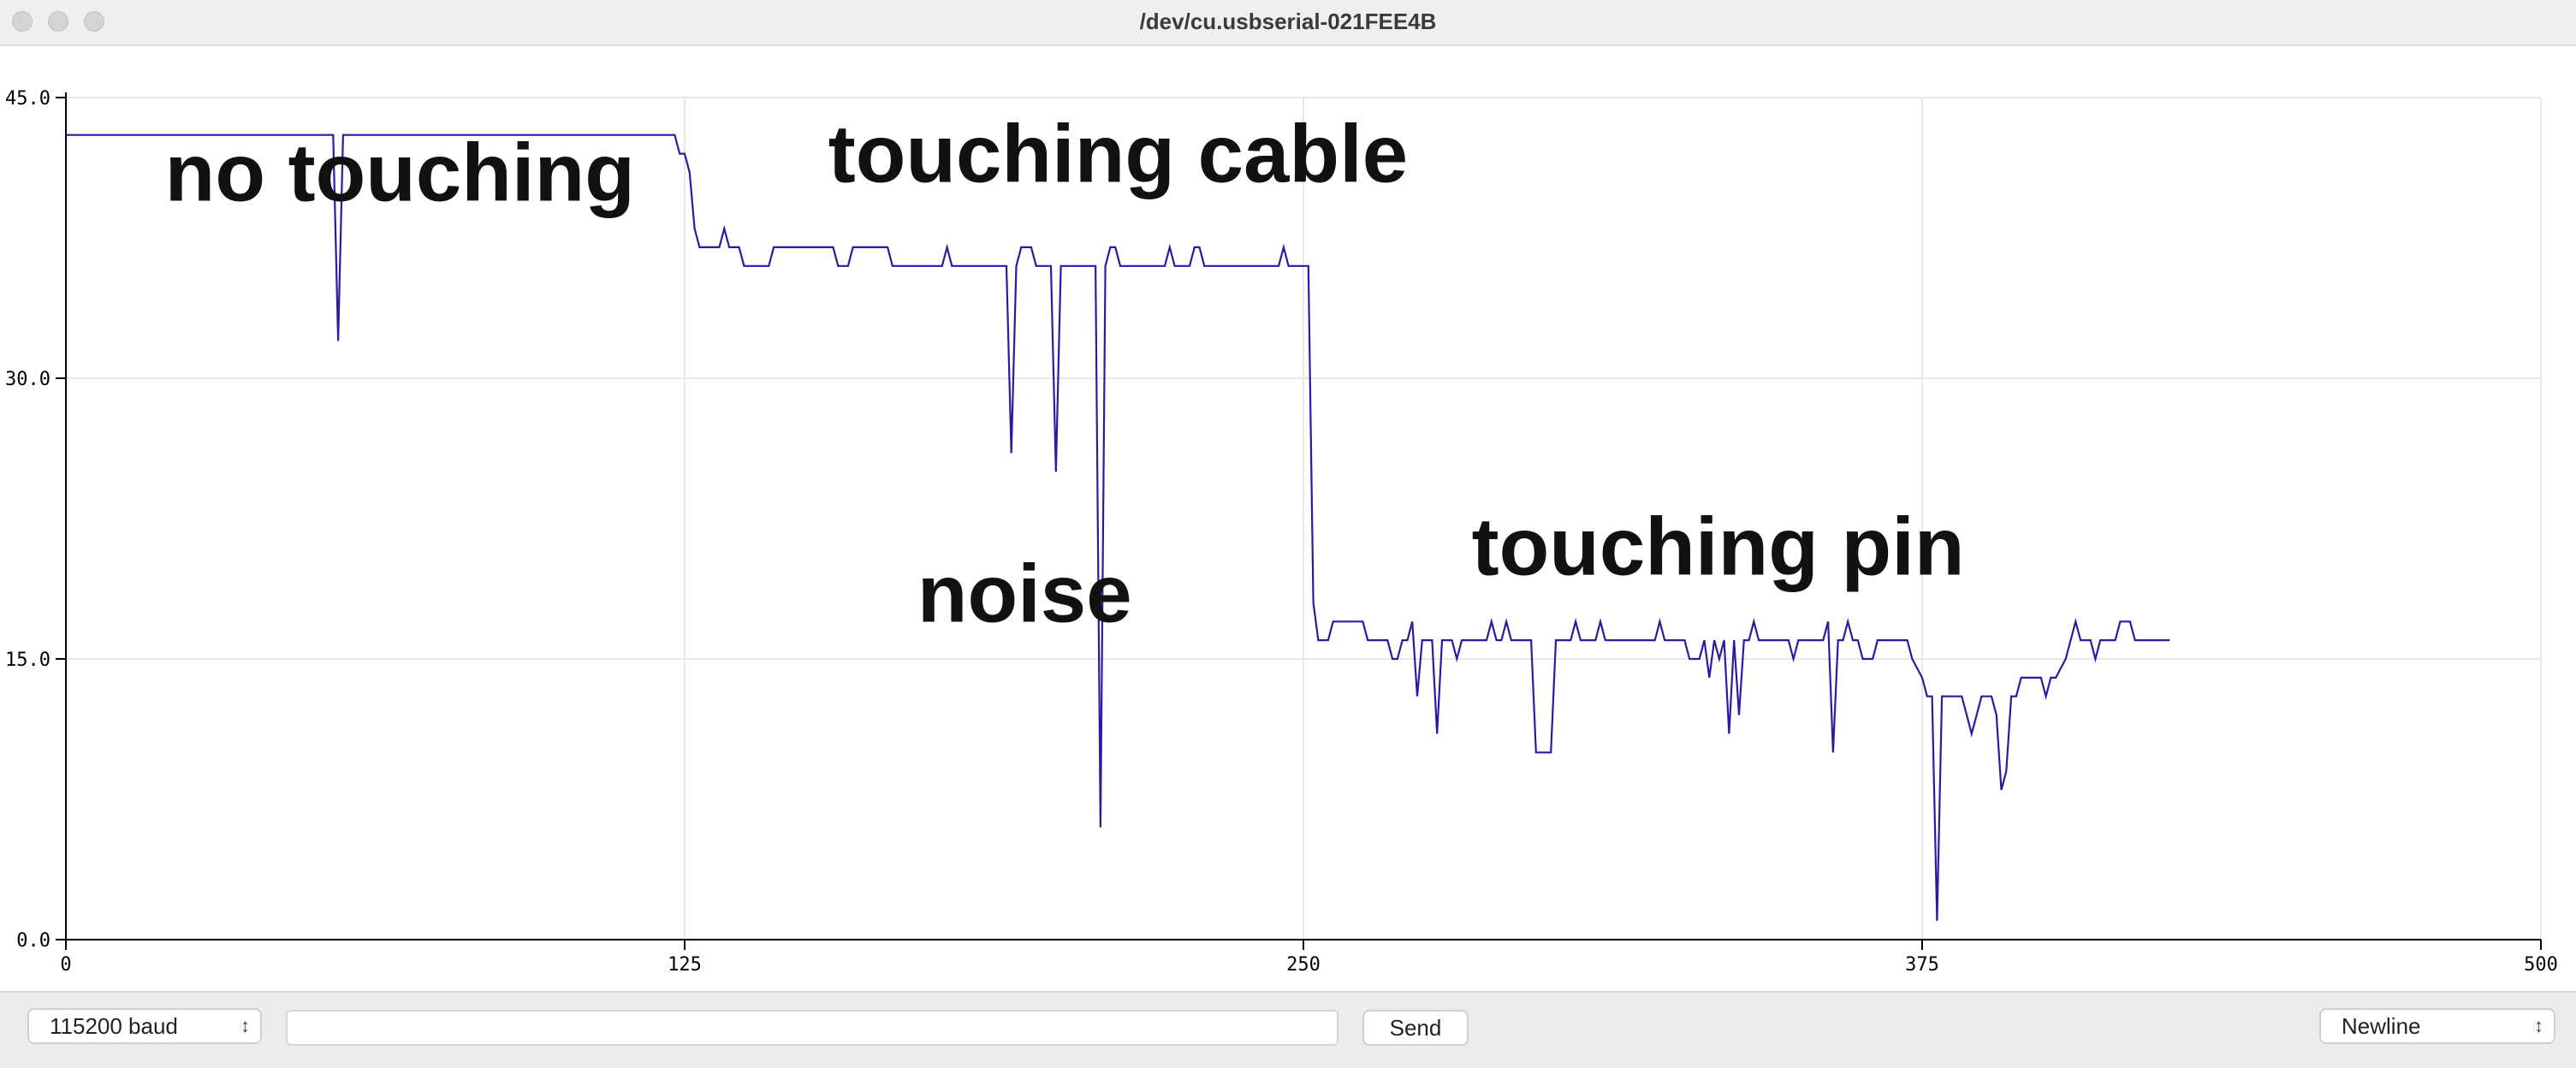 The width and height of the screenshot is (2576, 1068). I want to click on baud-rate-select: 115200 baud ↕, so click(144, 1026).